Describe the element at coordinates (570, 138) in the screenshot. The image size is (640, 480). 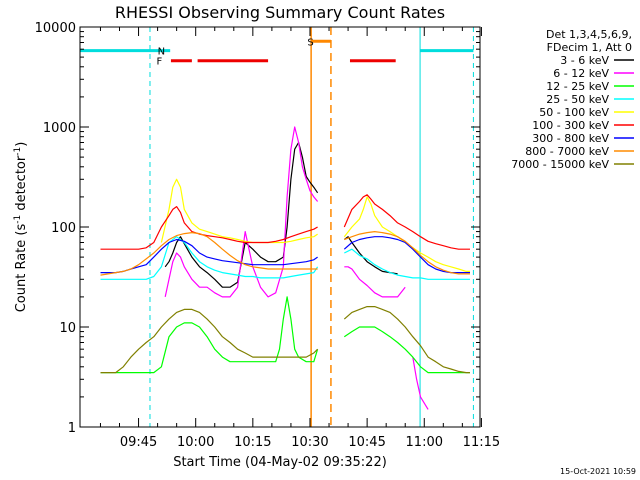
I see `legend-entry: 300 - 800 keV` at that location.